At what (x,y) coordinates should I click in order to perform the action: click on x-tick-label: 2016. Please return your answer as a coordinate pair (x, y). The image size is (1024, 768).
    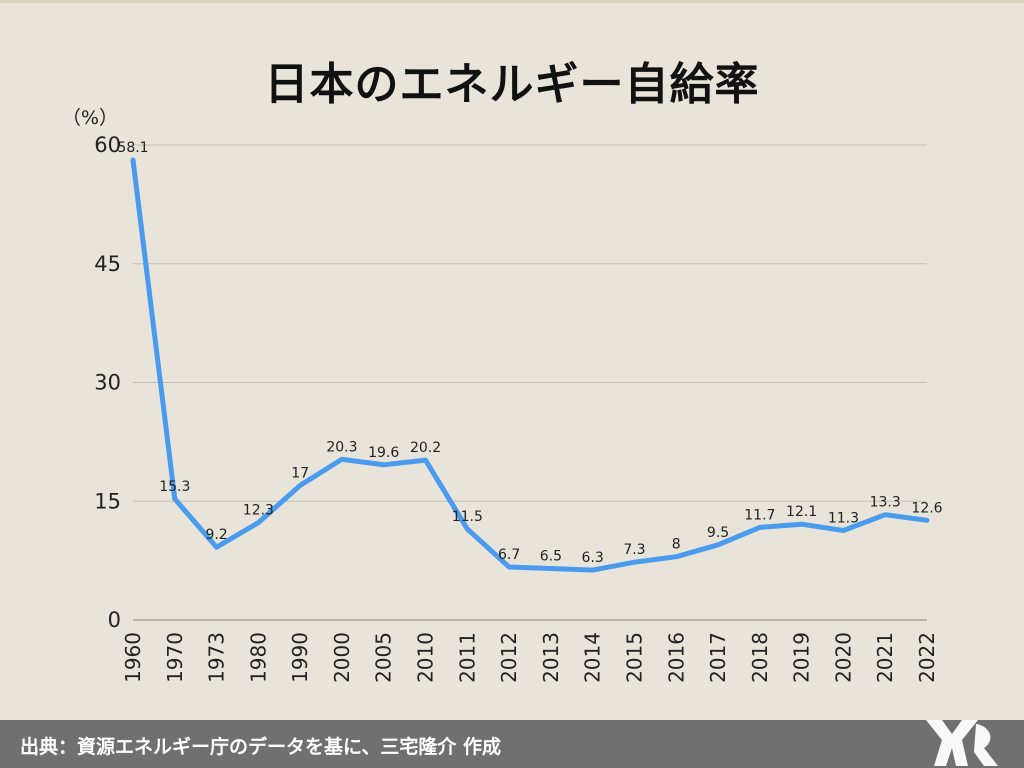
    Looking at the image, I should click on (676, 657).